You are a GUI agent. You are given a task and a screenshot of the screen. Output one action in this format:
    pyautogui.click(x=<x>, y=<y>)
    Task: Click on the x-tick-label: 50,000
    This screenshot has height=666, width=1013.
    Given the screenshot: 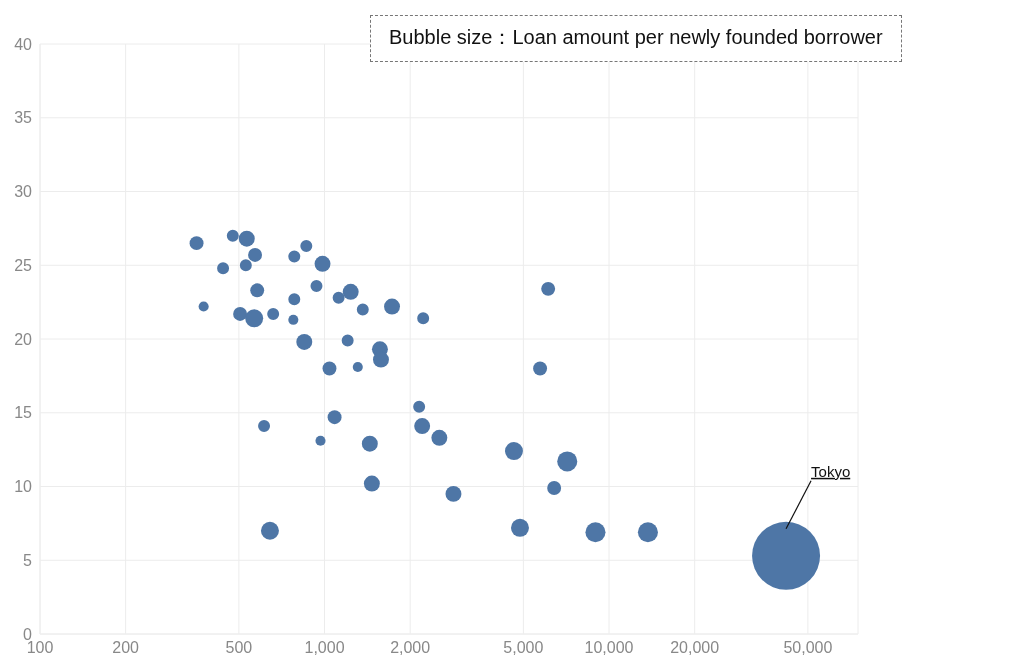 What is the action you would take?
    pyautogui.click(x=808, y=648)
    